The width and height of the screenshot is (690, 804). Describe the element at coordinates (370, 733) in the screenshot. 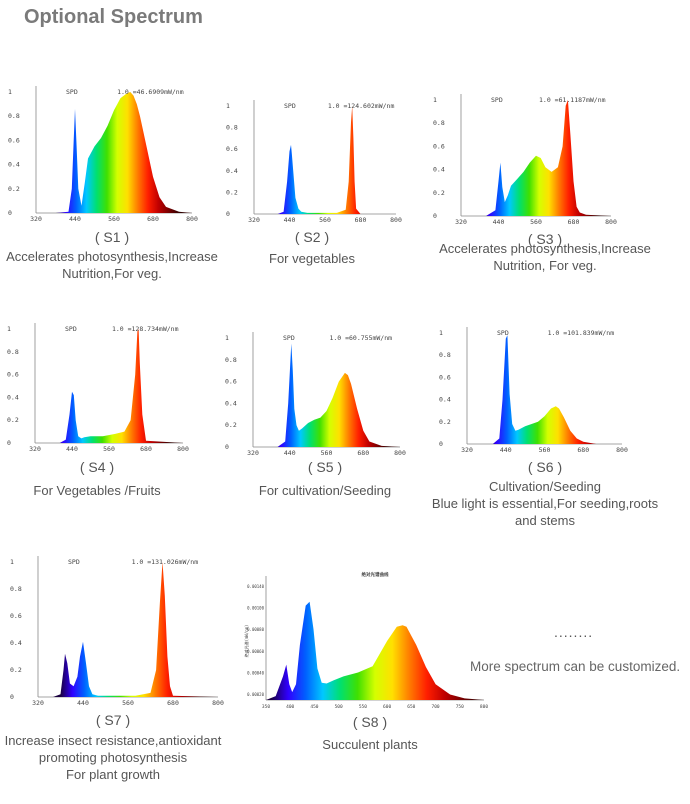

I see `caption-block-s8: ( S8 ) Succulent plants` at that location.